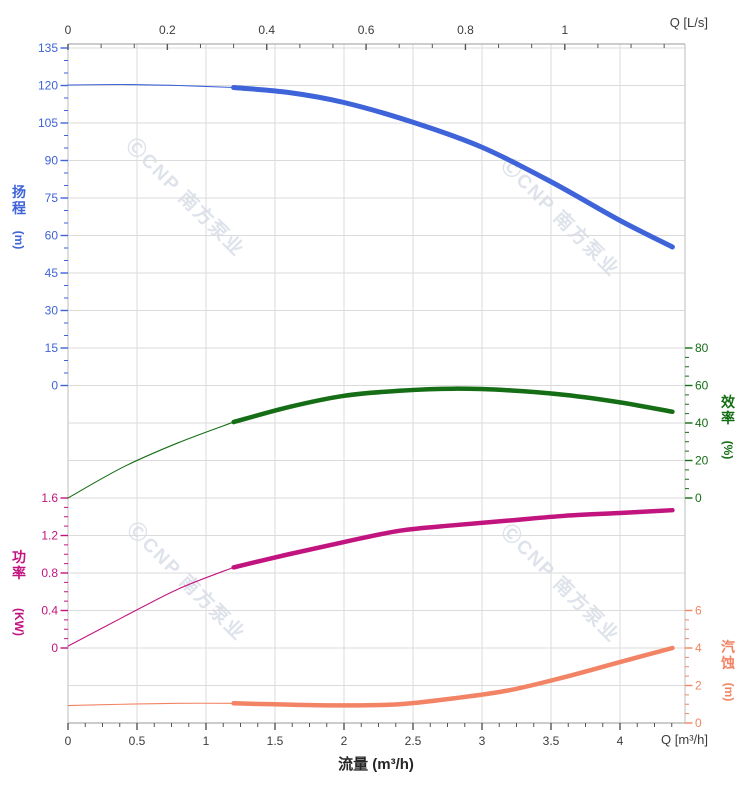 The image size is (752, 797). I want to click on npsh-axis-tick-label: 4, so click(698, 648).